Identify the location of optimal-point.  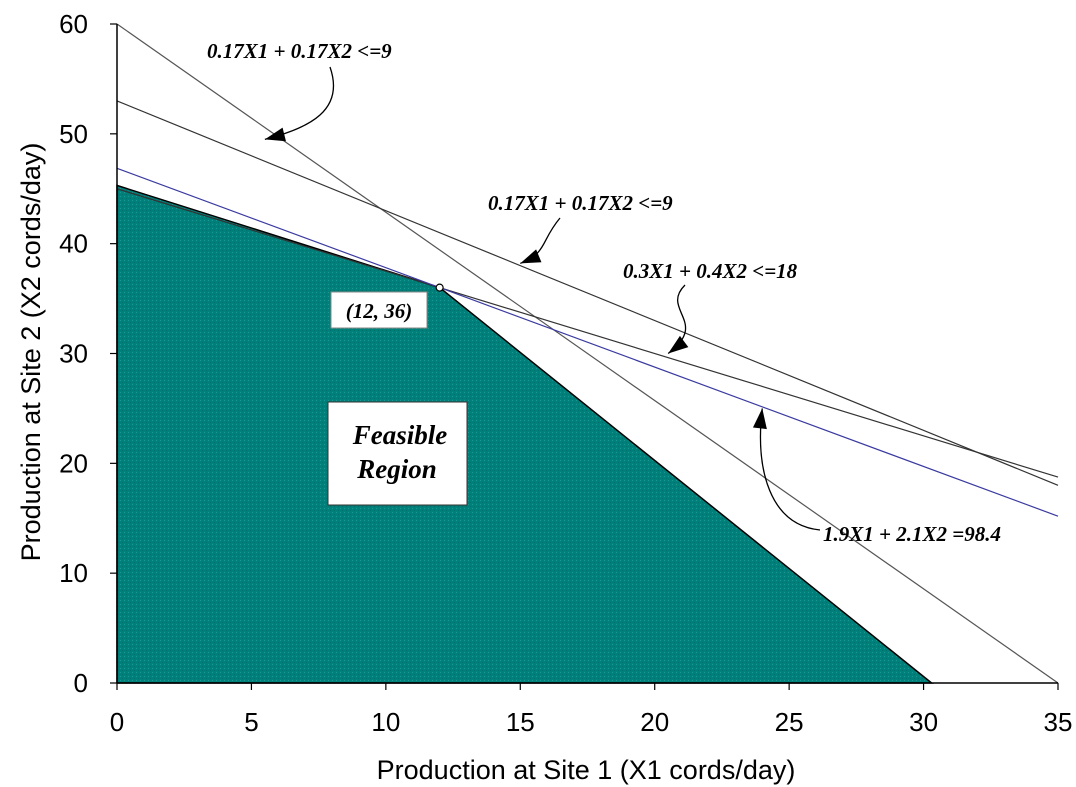
(439, 287).